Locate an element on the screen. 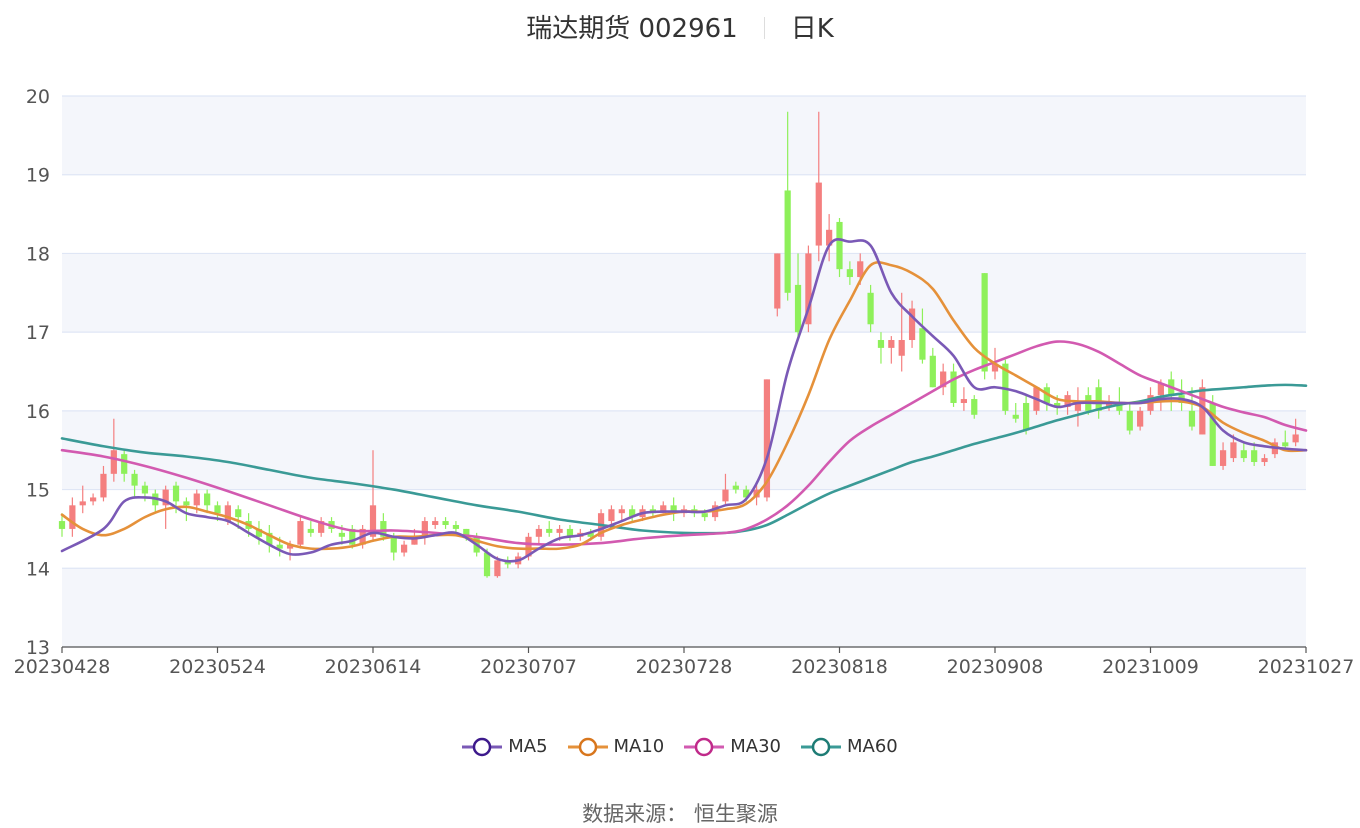 The width and height of the screenshot is (1360, 828). y-tick-label: 17 is located at coordinates (38, 333).